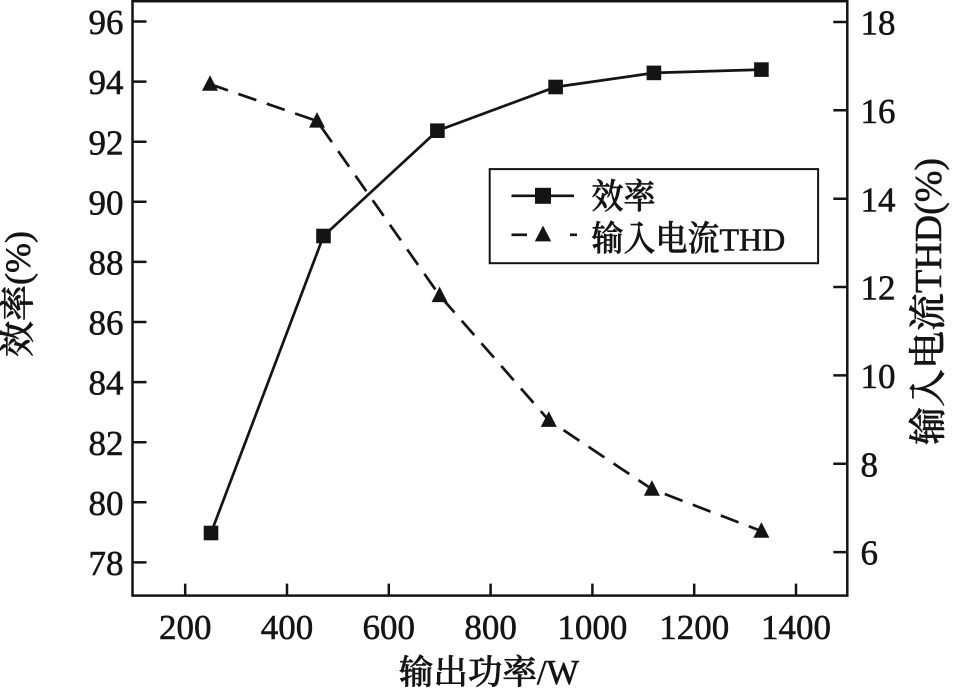 Image resolution: width=953 pixels, height=695 pixels. Describe the element at coordinates (287, 627) in the screenshot. I see `svg-text: 400` at that location.